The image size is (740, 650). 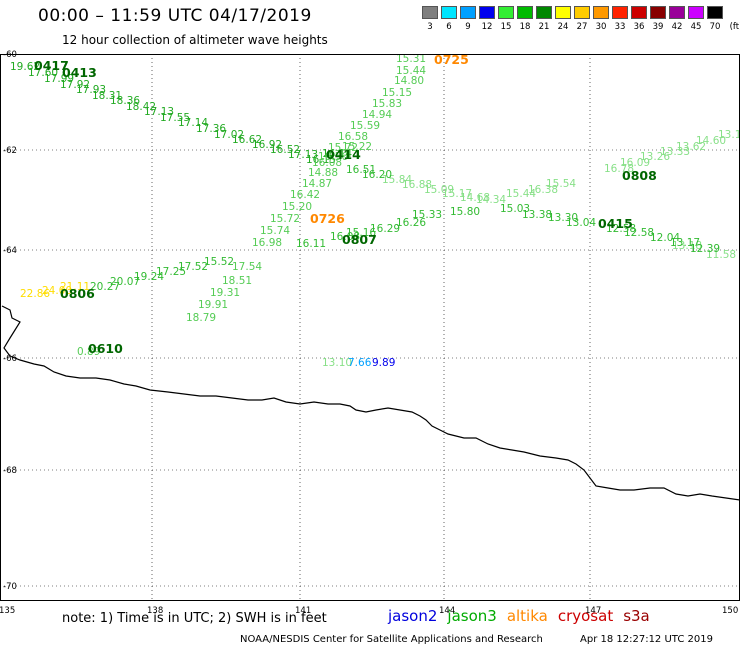 I want to click on wave-height-value: 16.11, so click(x=311, y=244).